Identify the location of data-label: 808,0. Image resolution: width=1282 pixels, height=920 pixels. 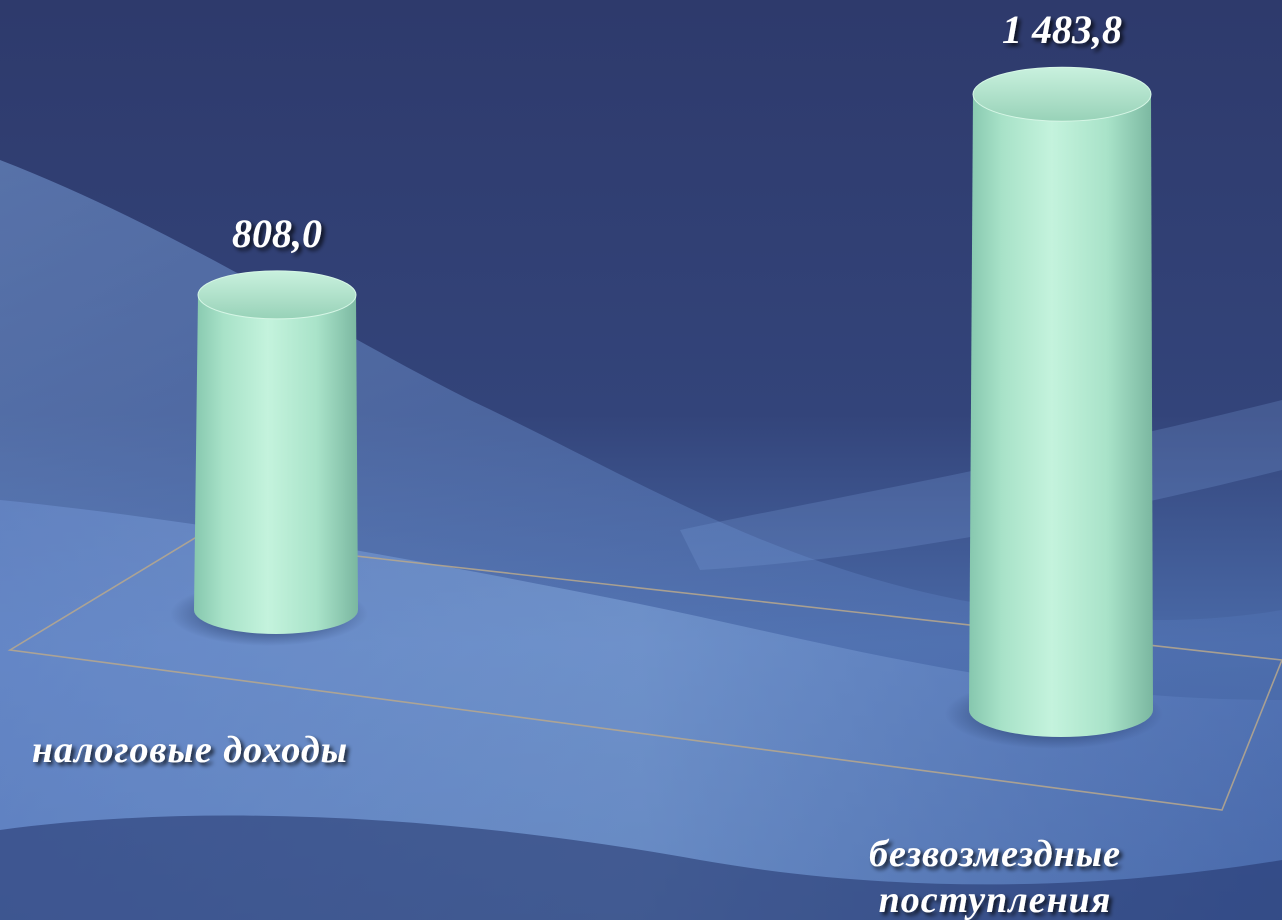
(277, 233).